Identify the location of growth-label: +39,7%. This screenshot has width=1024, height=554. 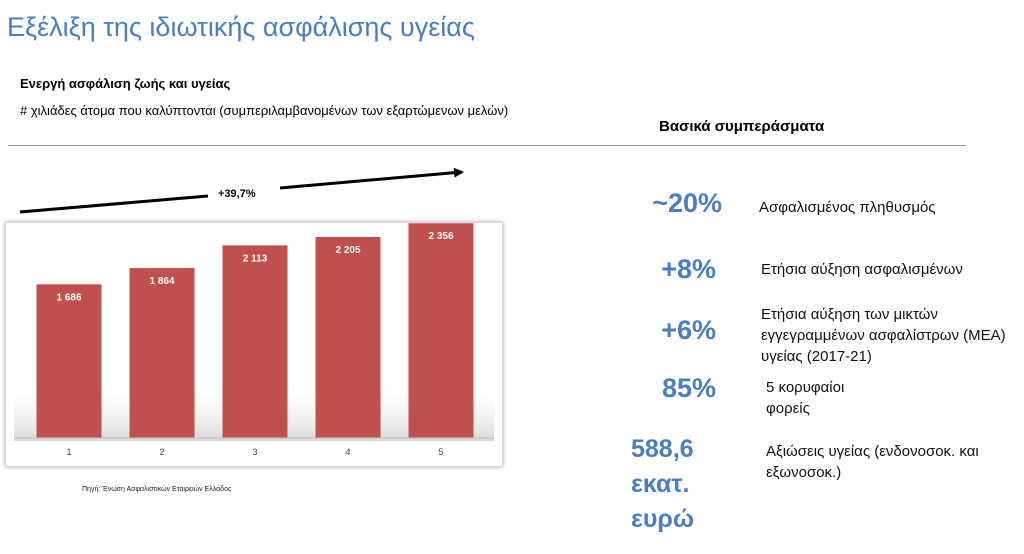
(237, 194).